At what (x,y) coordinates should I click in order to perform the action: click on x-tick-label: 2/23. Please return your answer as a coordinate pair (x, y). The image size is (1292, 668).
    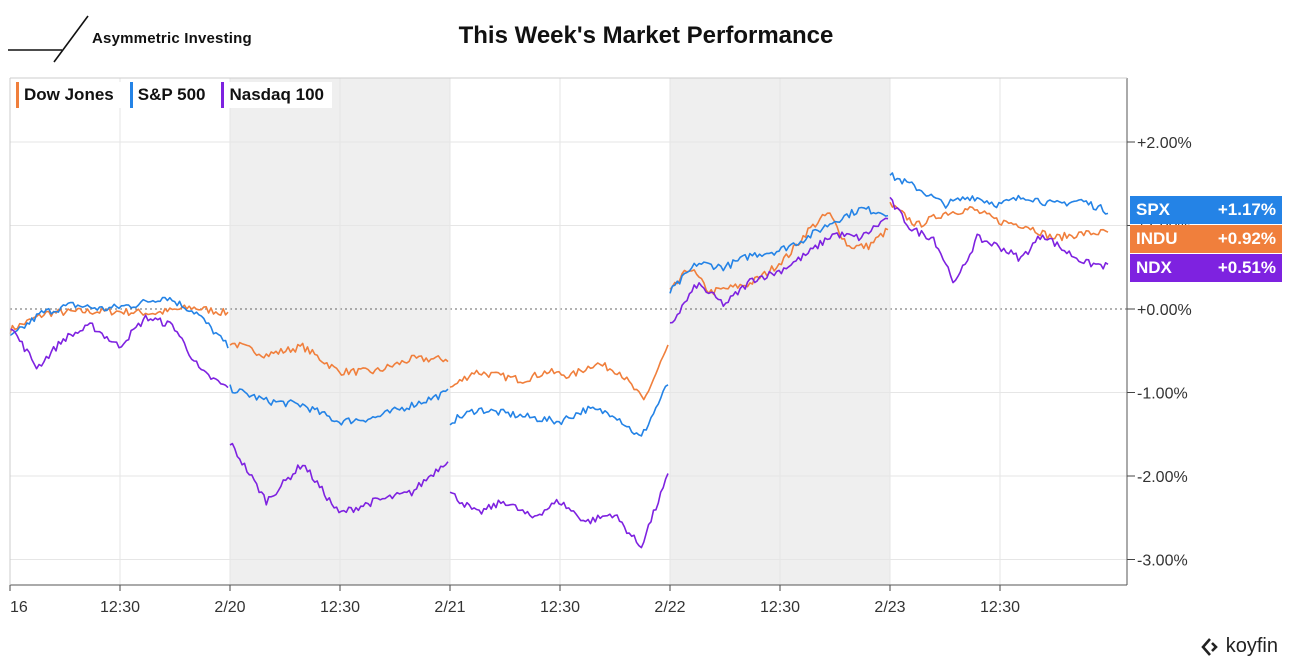
    Looking at the image, I should click on (889, 607).